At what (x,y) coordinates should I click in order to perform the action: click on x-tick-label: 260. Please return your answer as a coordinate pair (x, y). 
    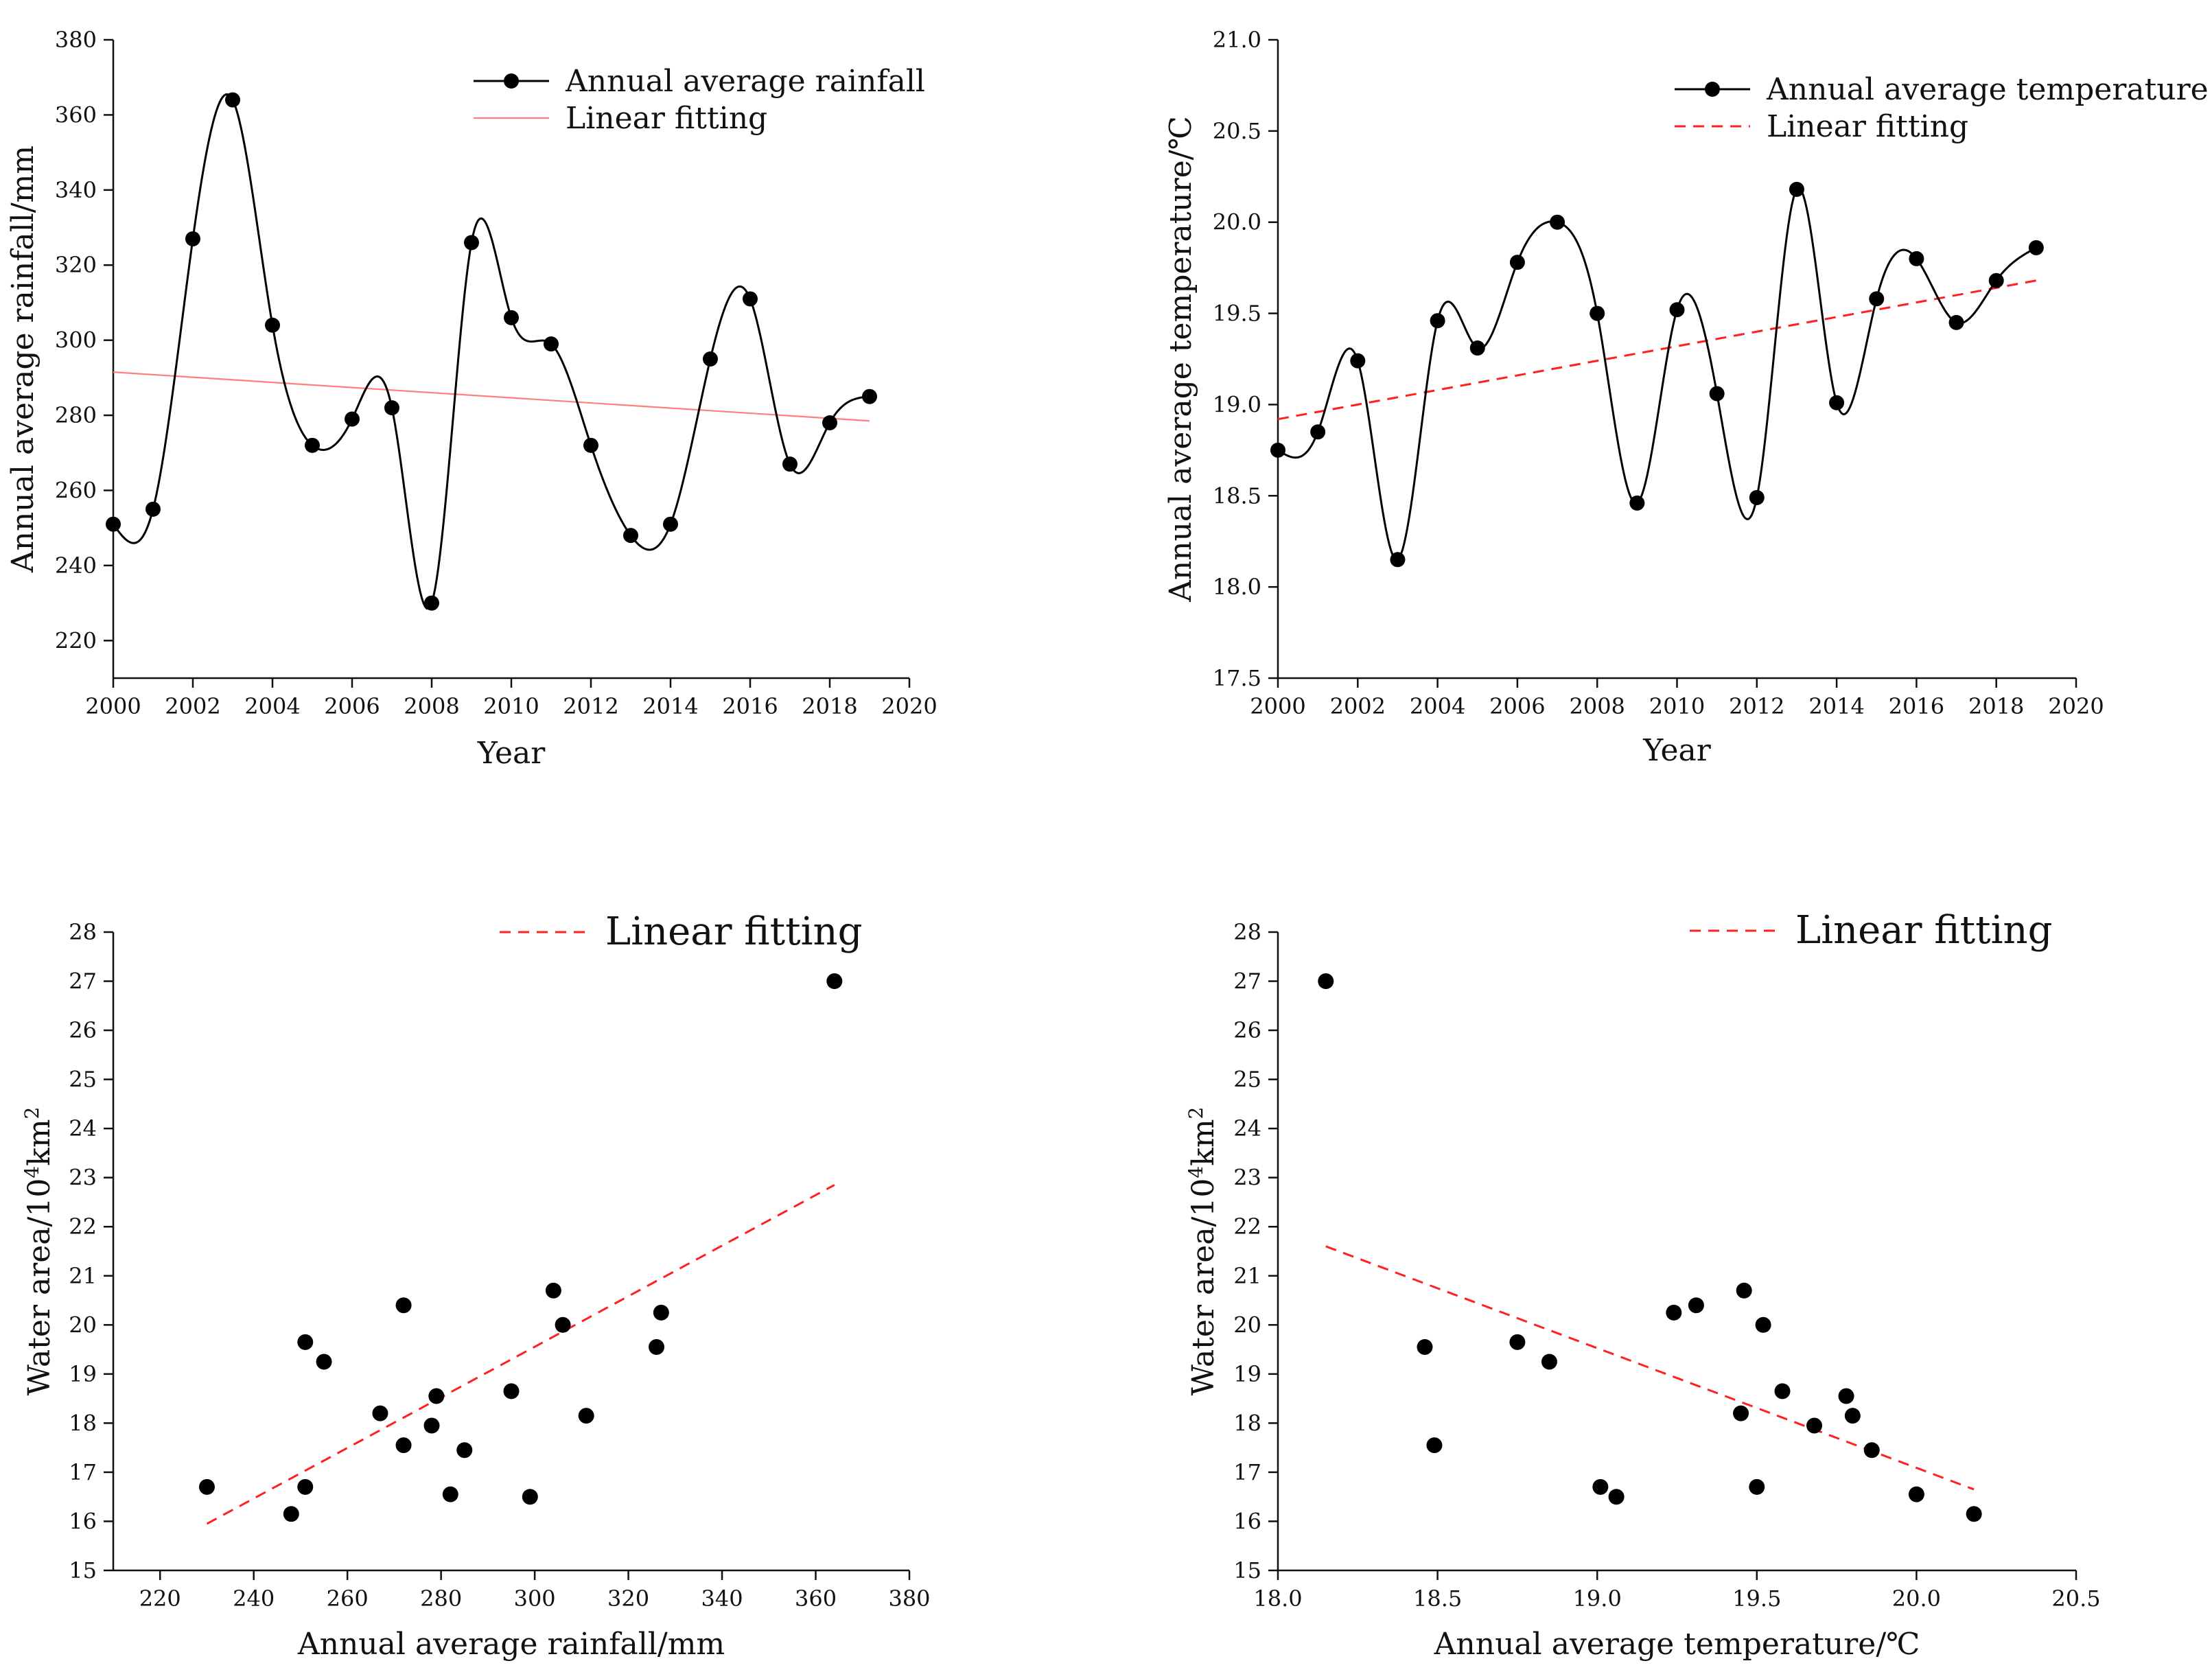
    Looking at the image, I should click on (348, 1599).